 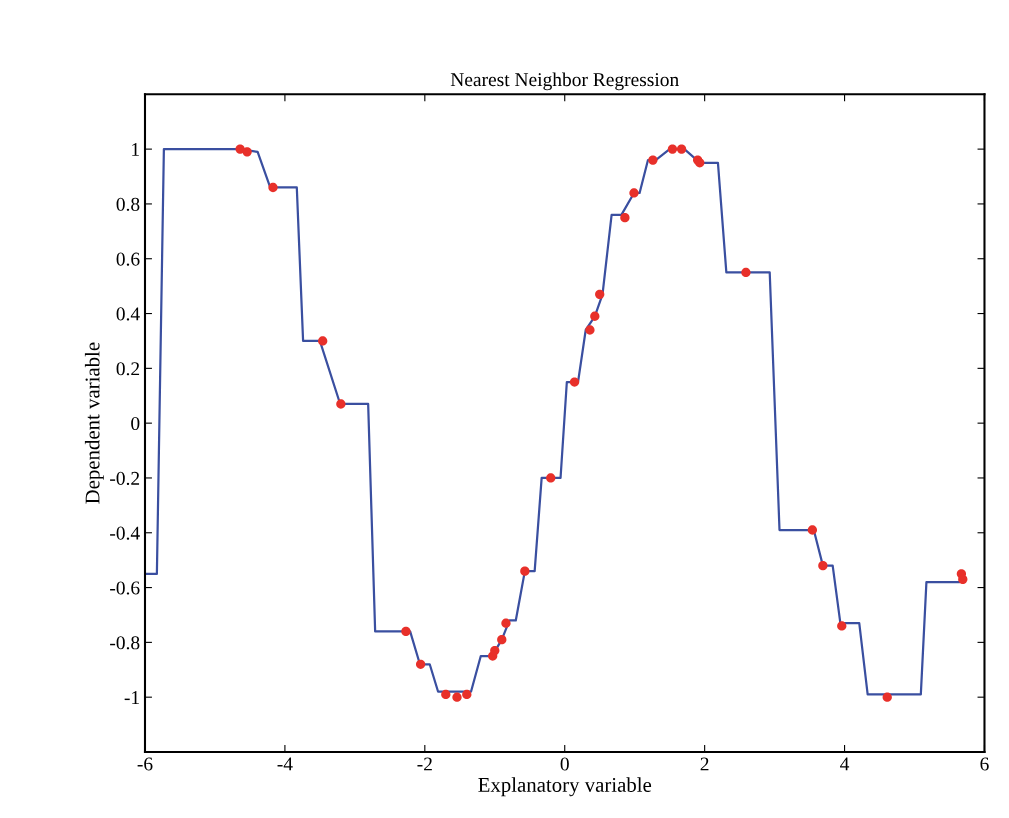 I want to click on chart-title: Nearest Neighbor Regression, so click(x=564, y=81).